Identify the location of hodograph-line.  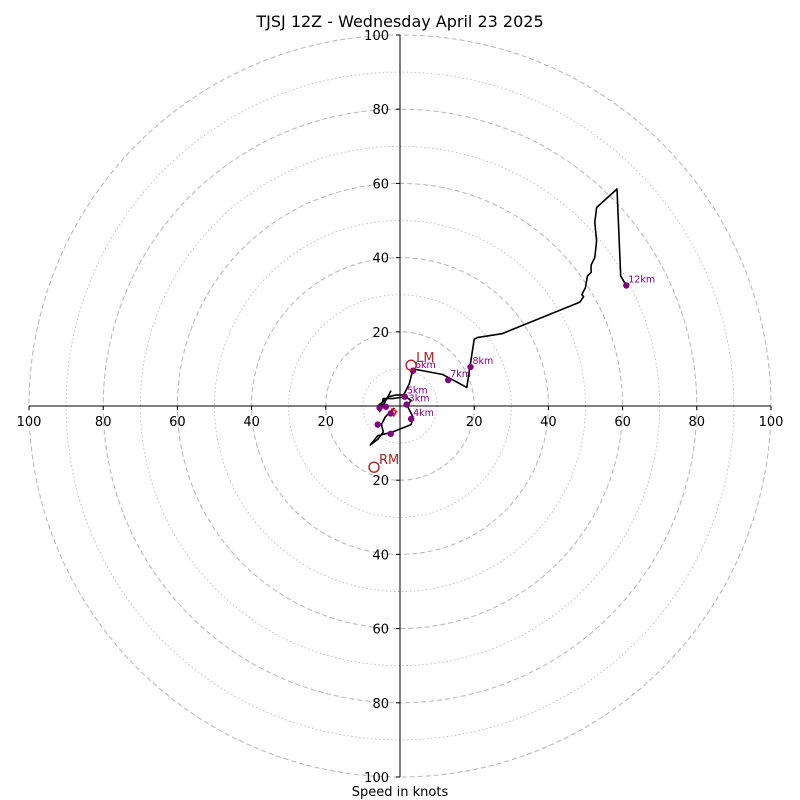
(498, 317).